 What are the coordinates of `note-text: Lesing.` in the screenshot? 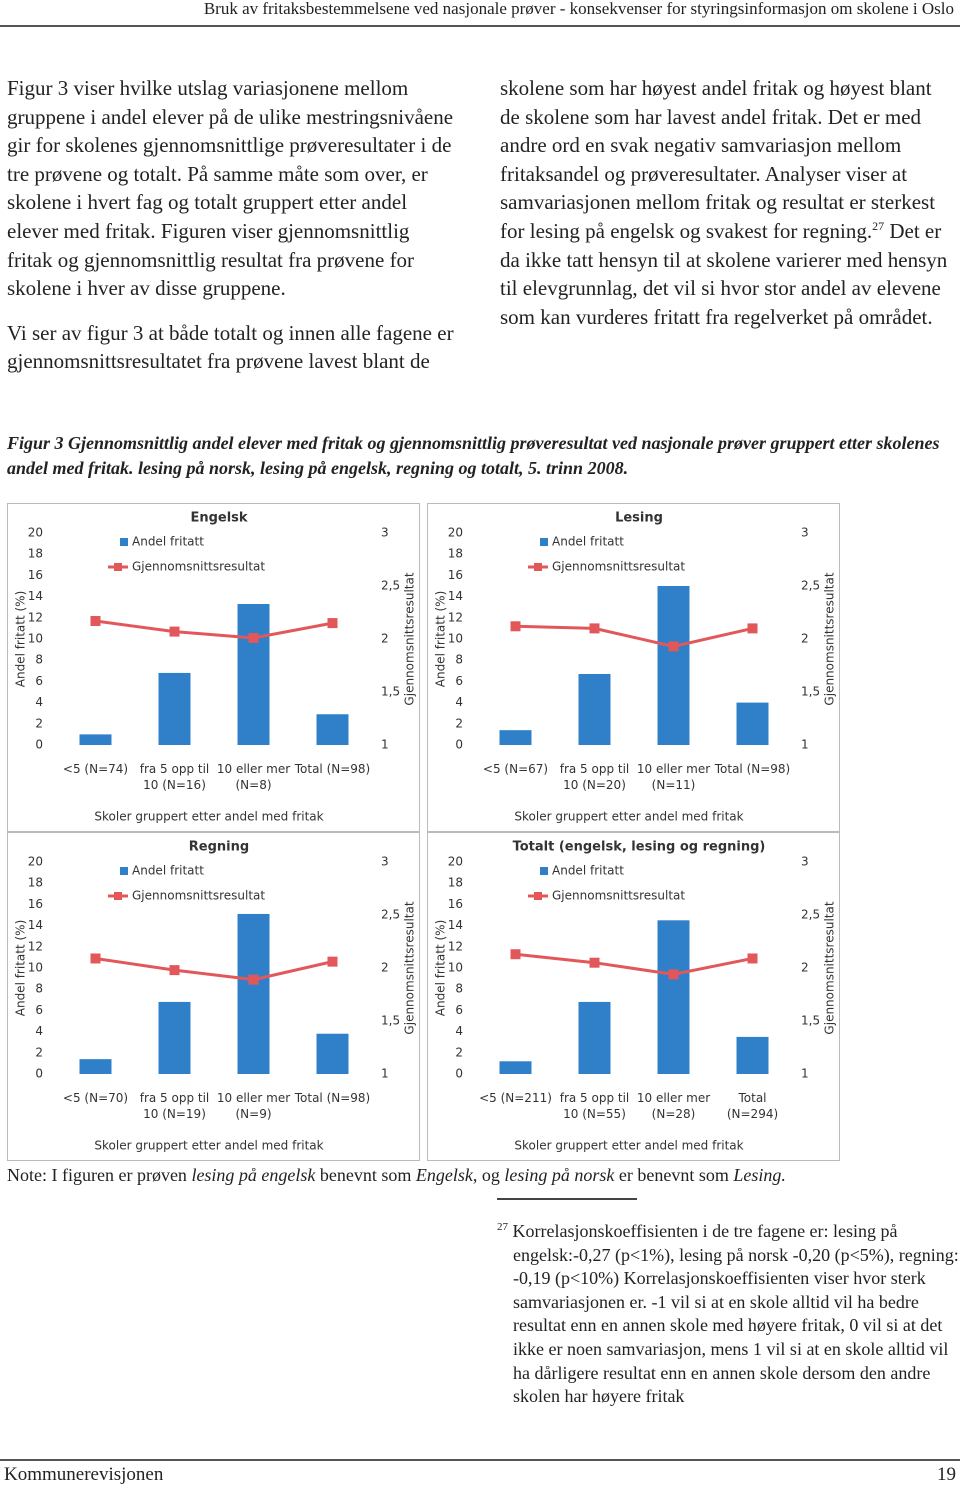 It's located at (759, 1175).